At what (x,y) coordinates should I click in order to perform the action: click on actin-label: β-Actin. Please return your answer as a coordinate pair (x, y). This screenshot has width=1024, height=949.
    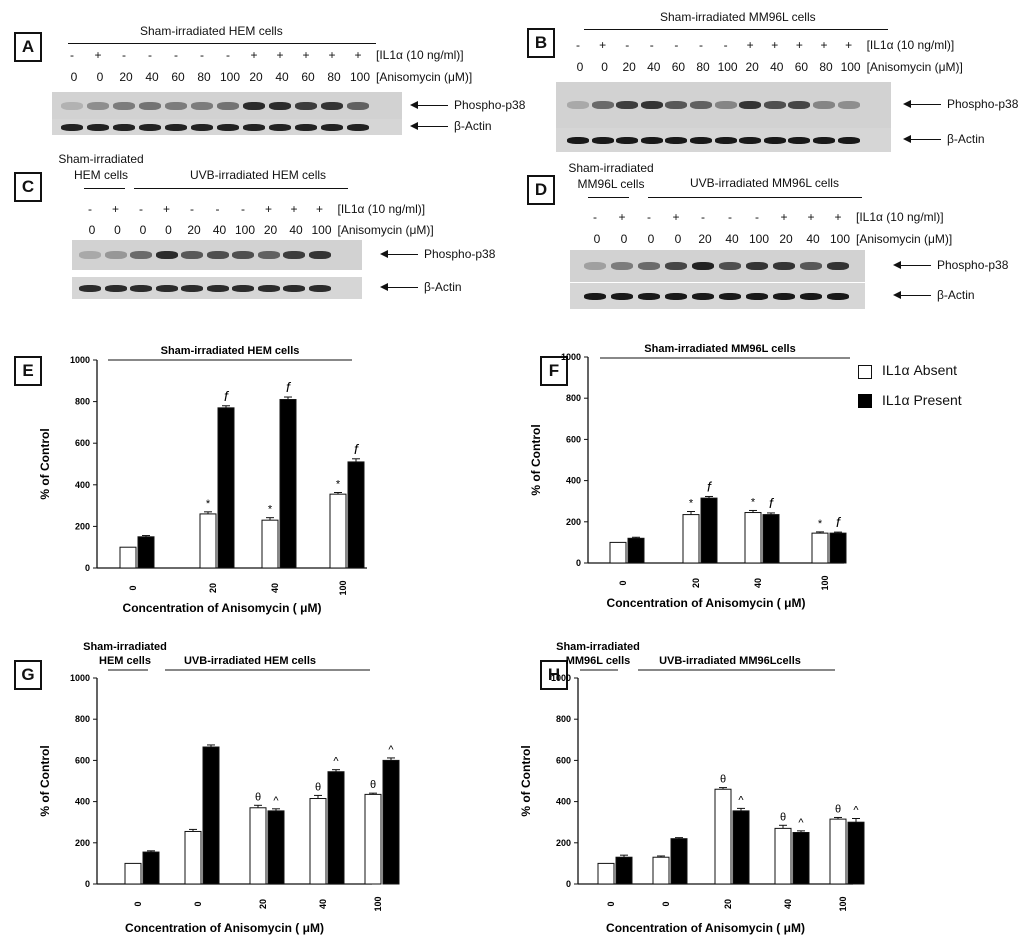
    Looking at the image, I should click on (944, 139).